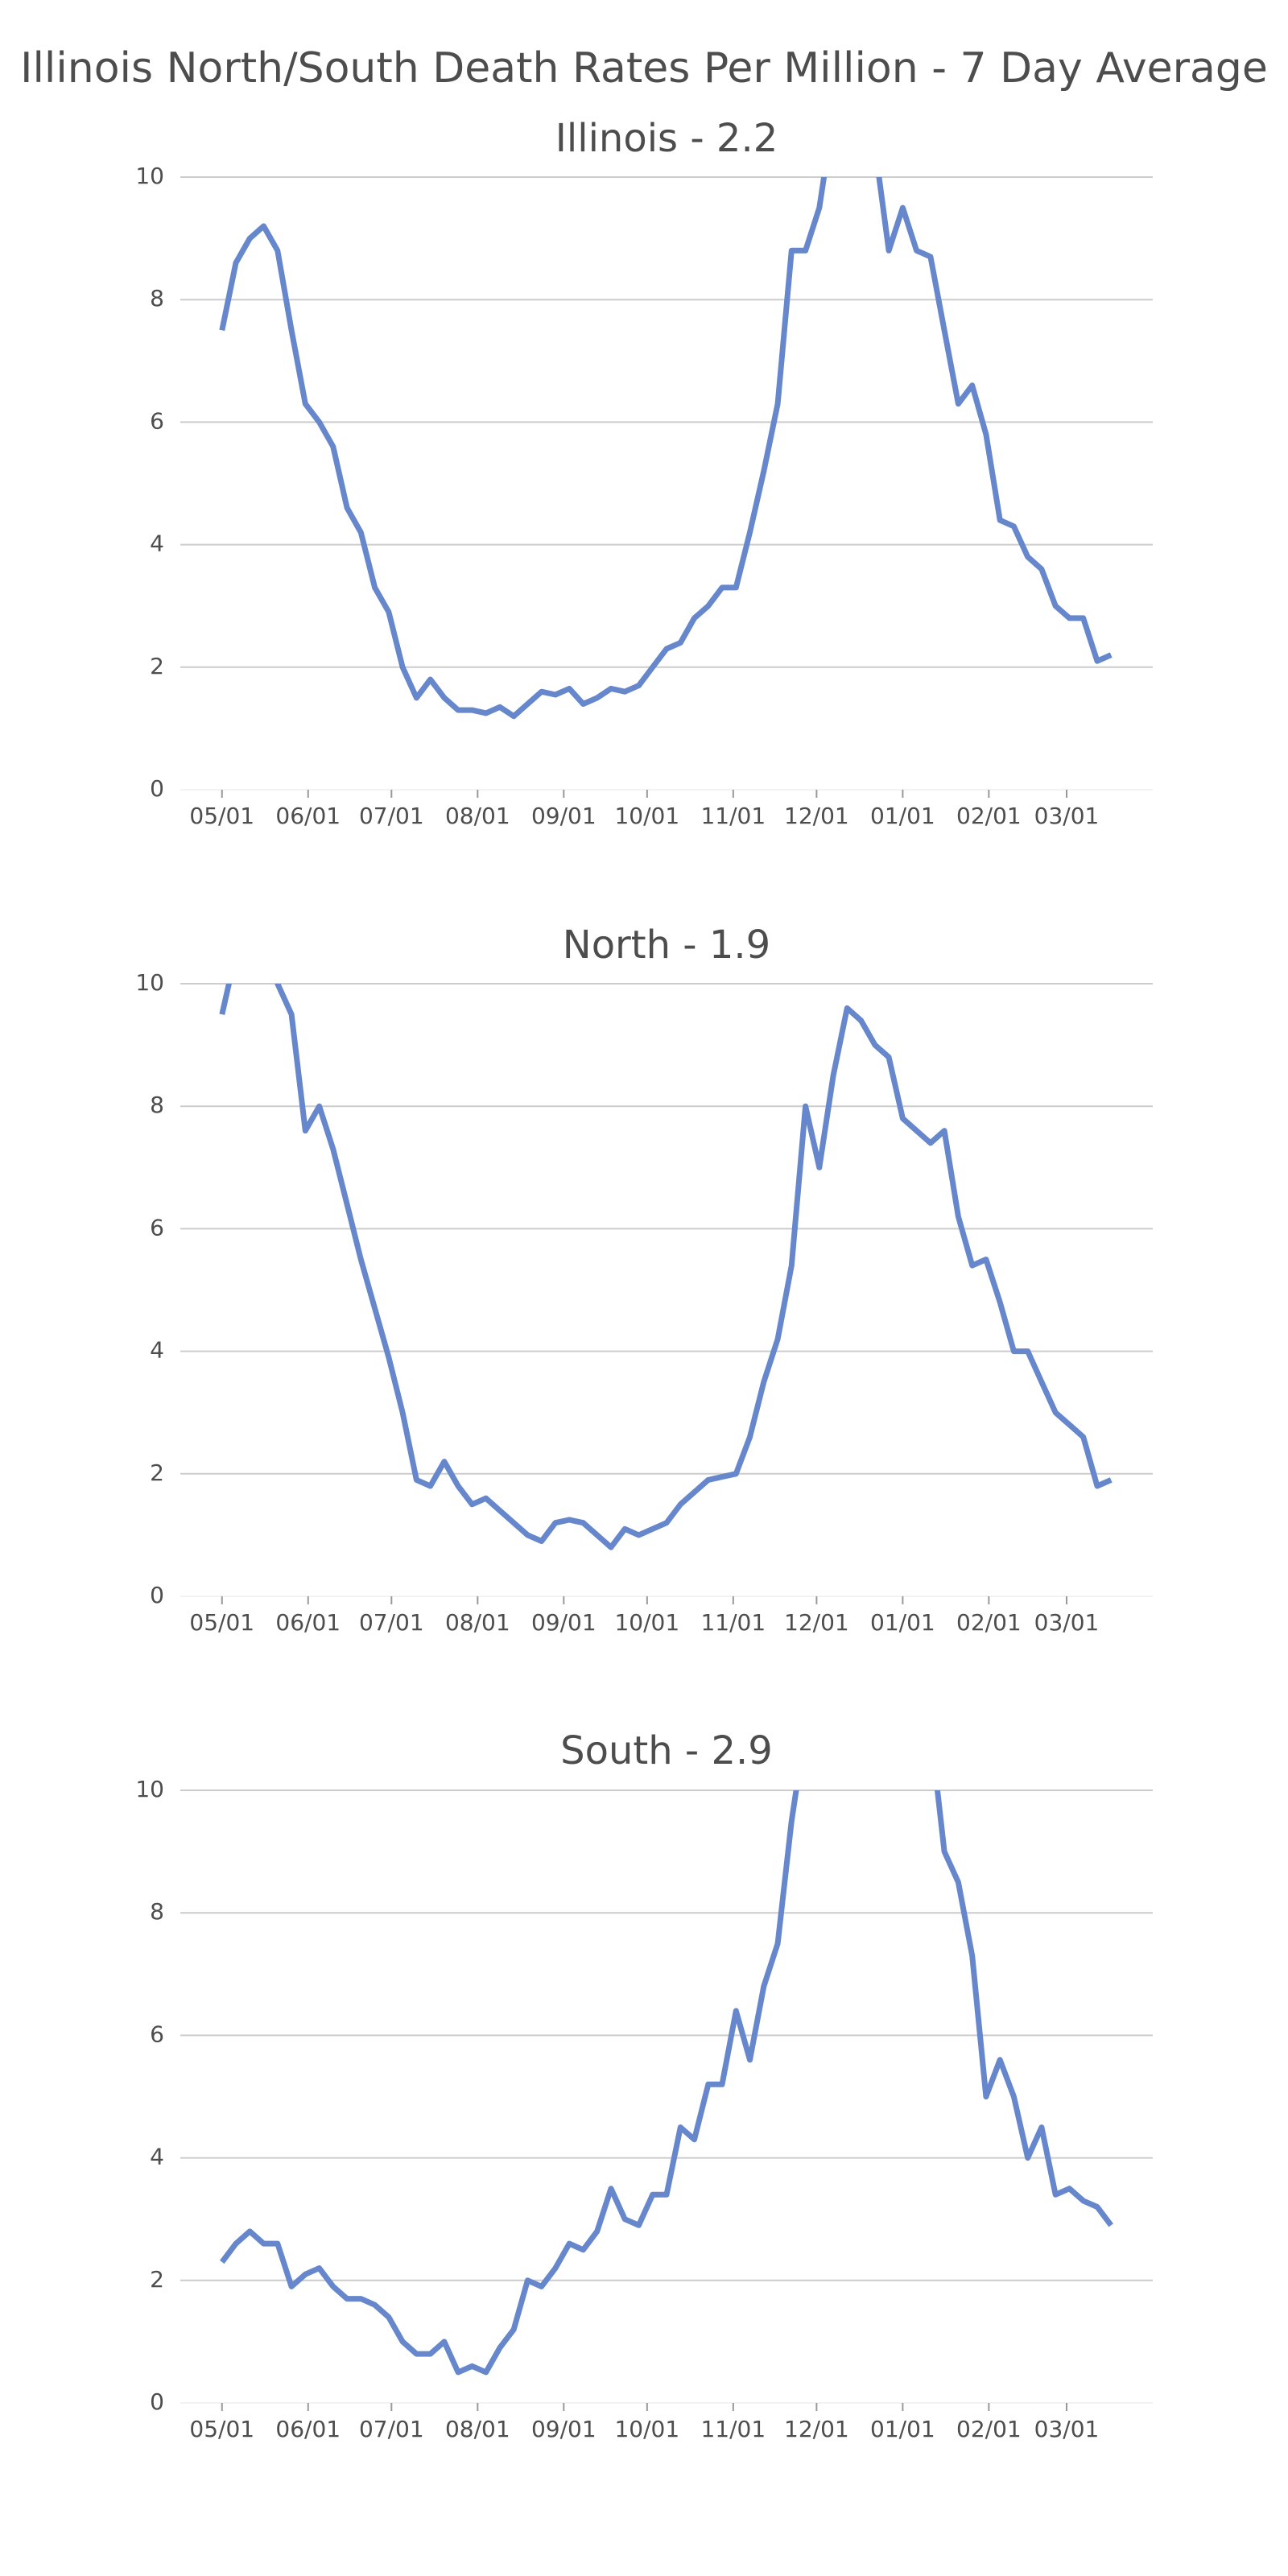 The image size is (1288, 2576). Describe the element at coordinates (666, 448) in the screenshot. I see `data-line` at that location.